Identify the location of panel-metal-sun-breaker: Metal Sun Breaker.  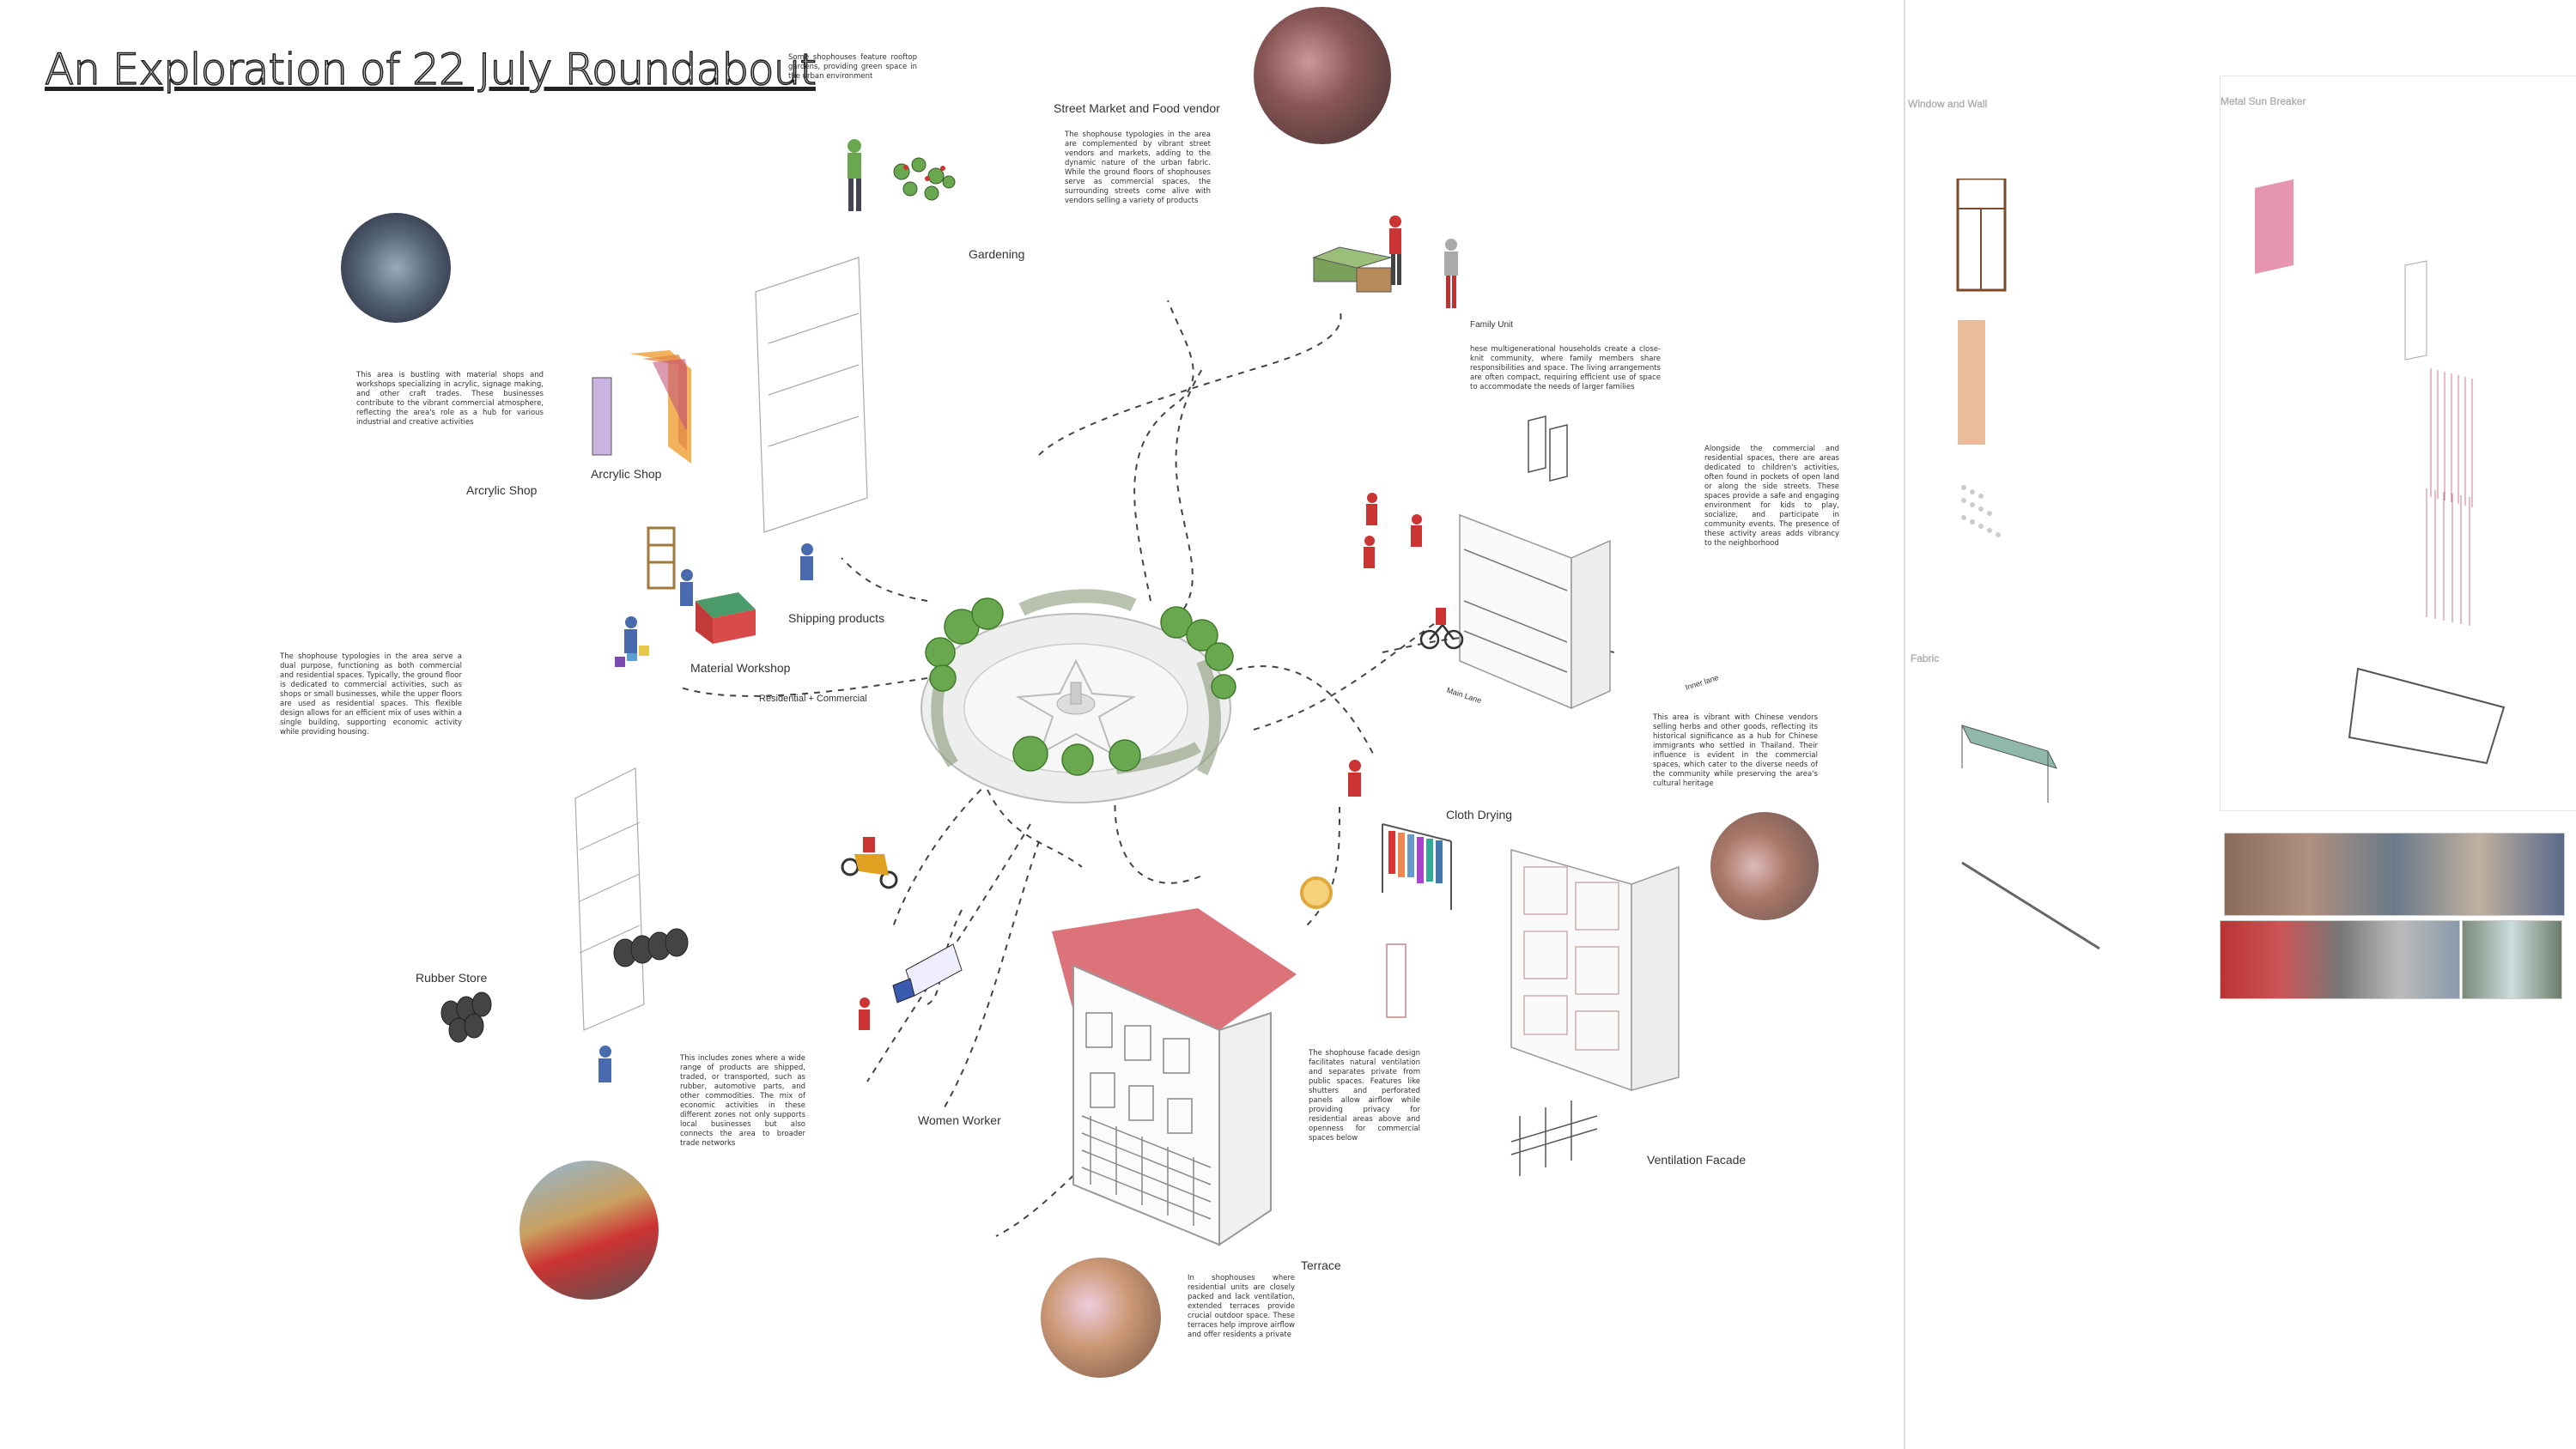
(2398, 444).